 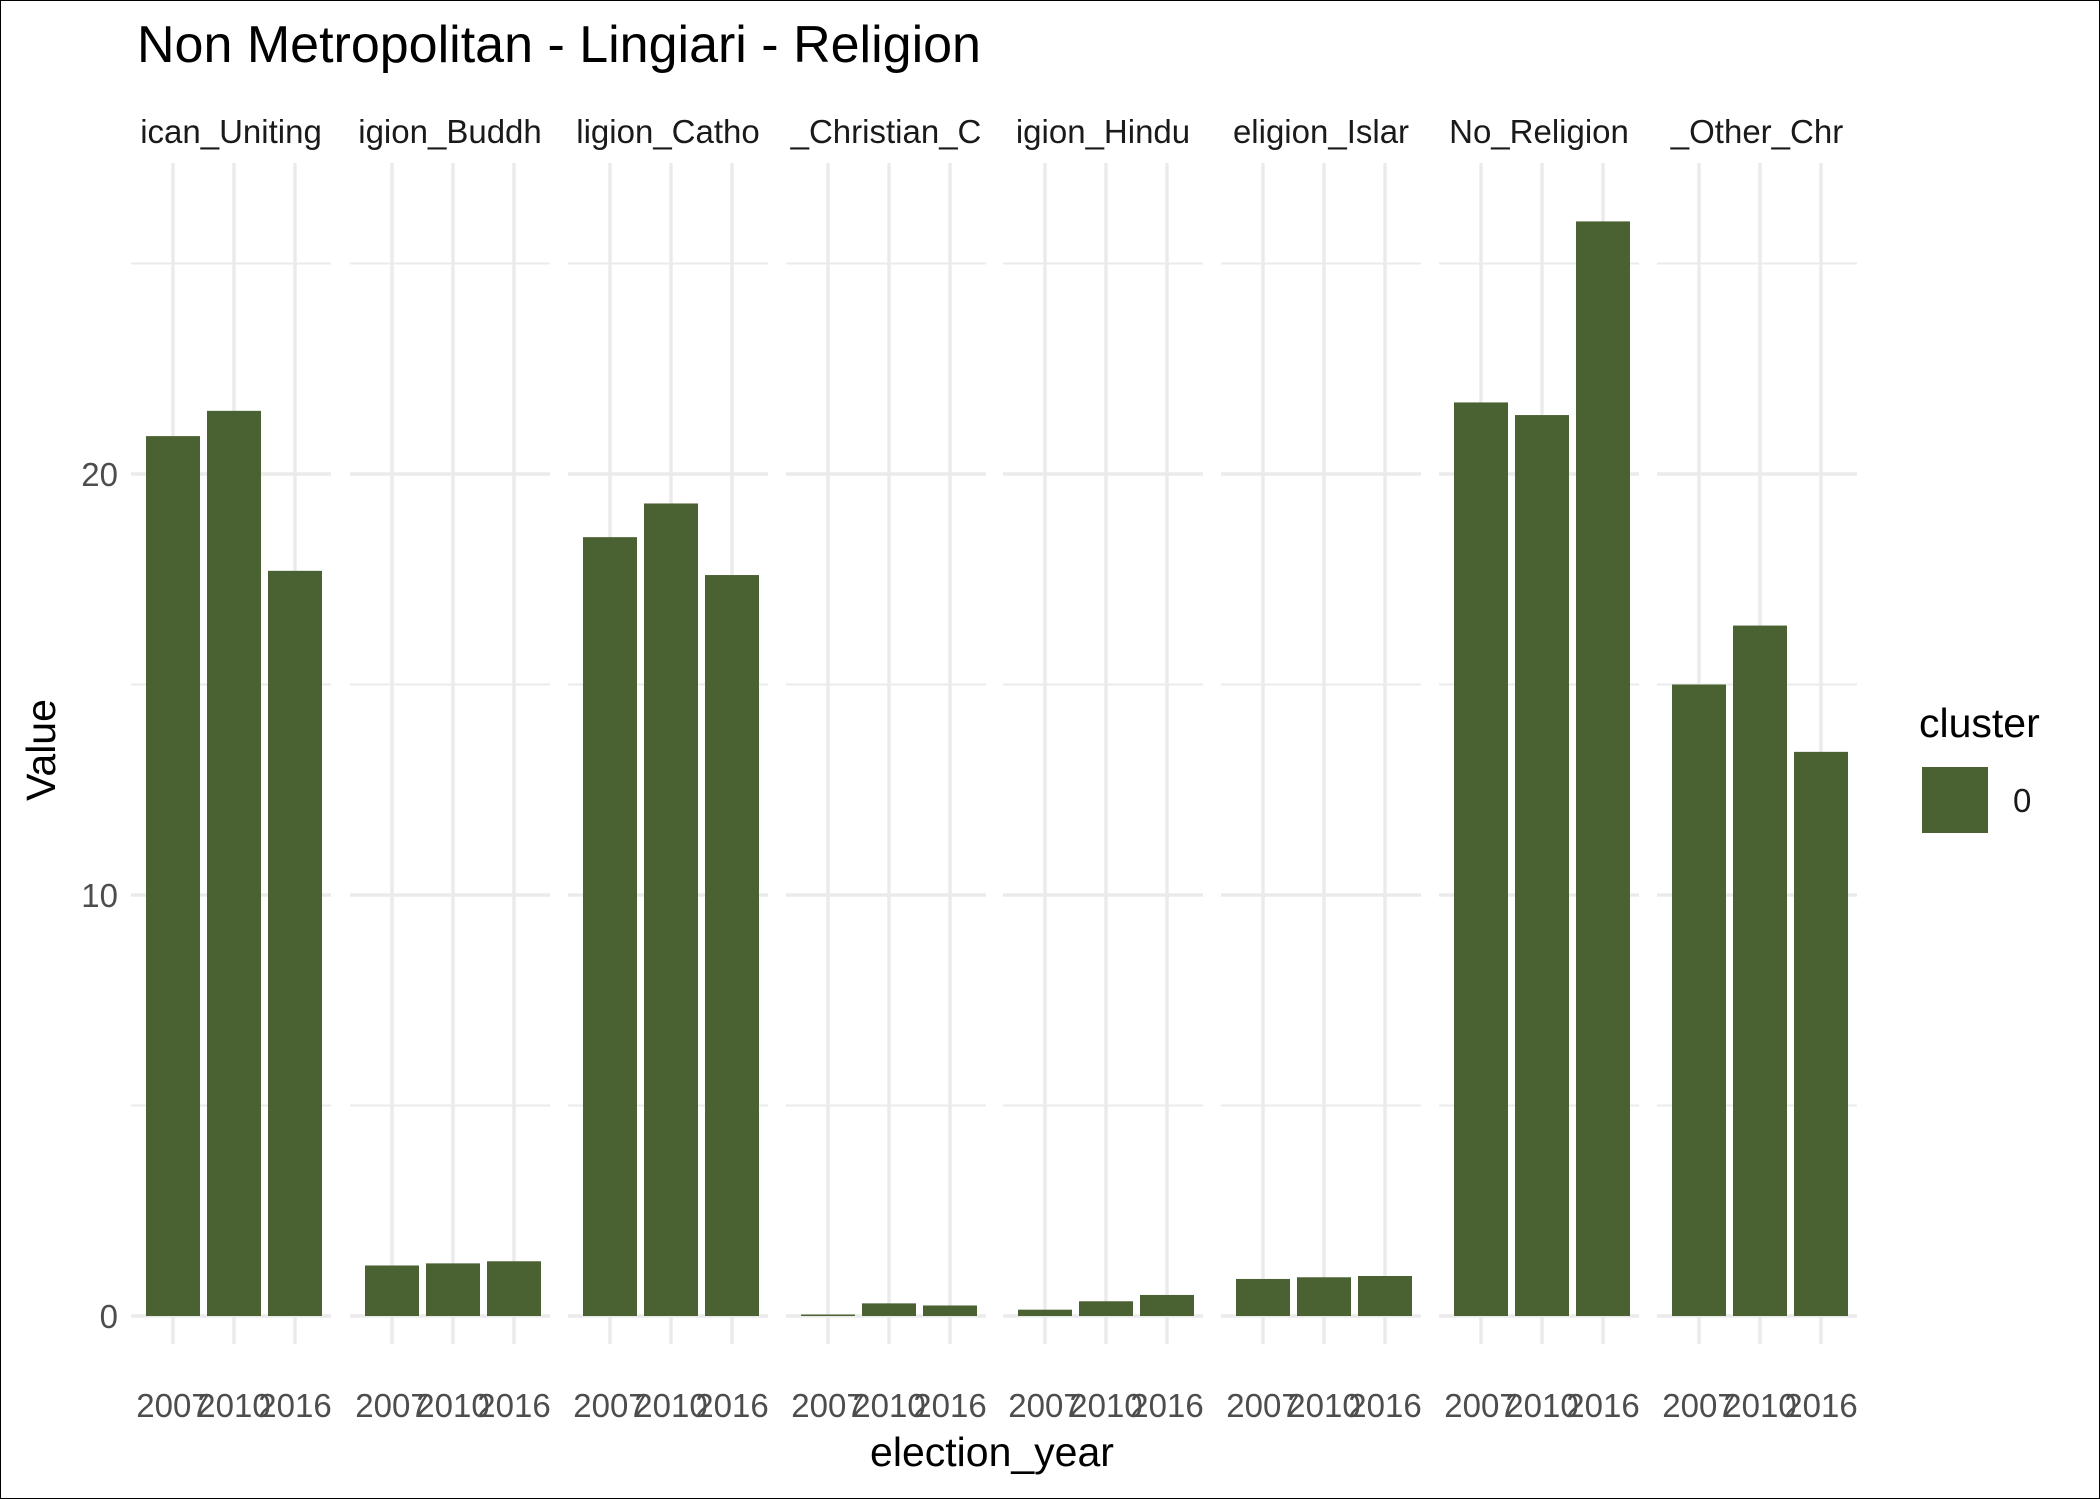 What do you see at coordinates (99, 474) in the screenshot?
I see `y-tick-label: 20` at bounding box center [99, 474].